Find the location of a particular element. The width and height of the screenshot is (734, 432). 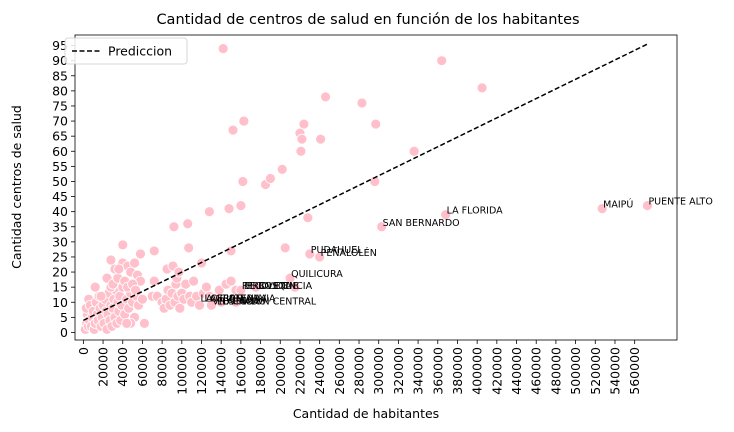

y-tick-label: 35 is located at coordinates (60, 226).